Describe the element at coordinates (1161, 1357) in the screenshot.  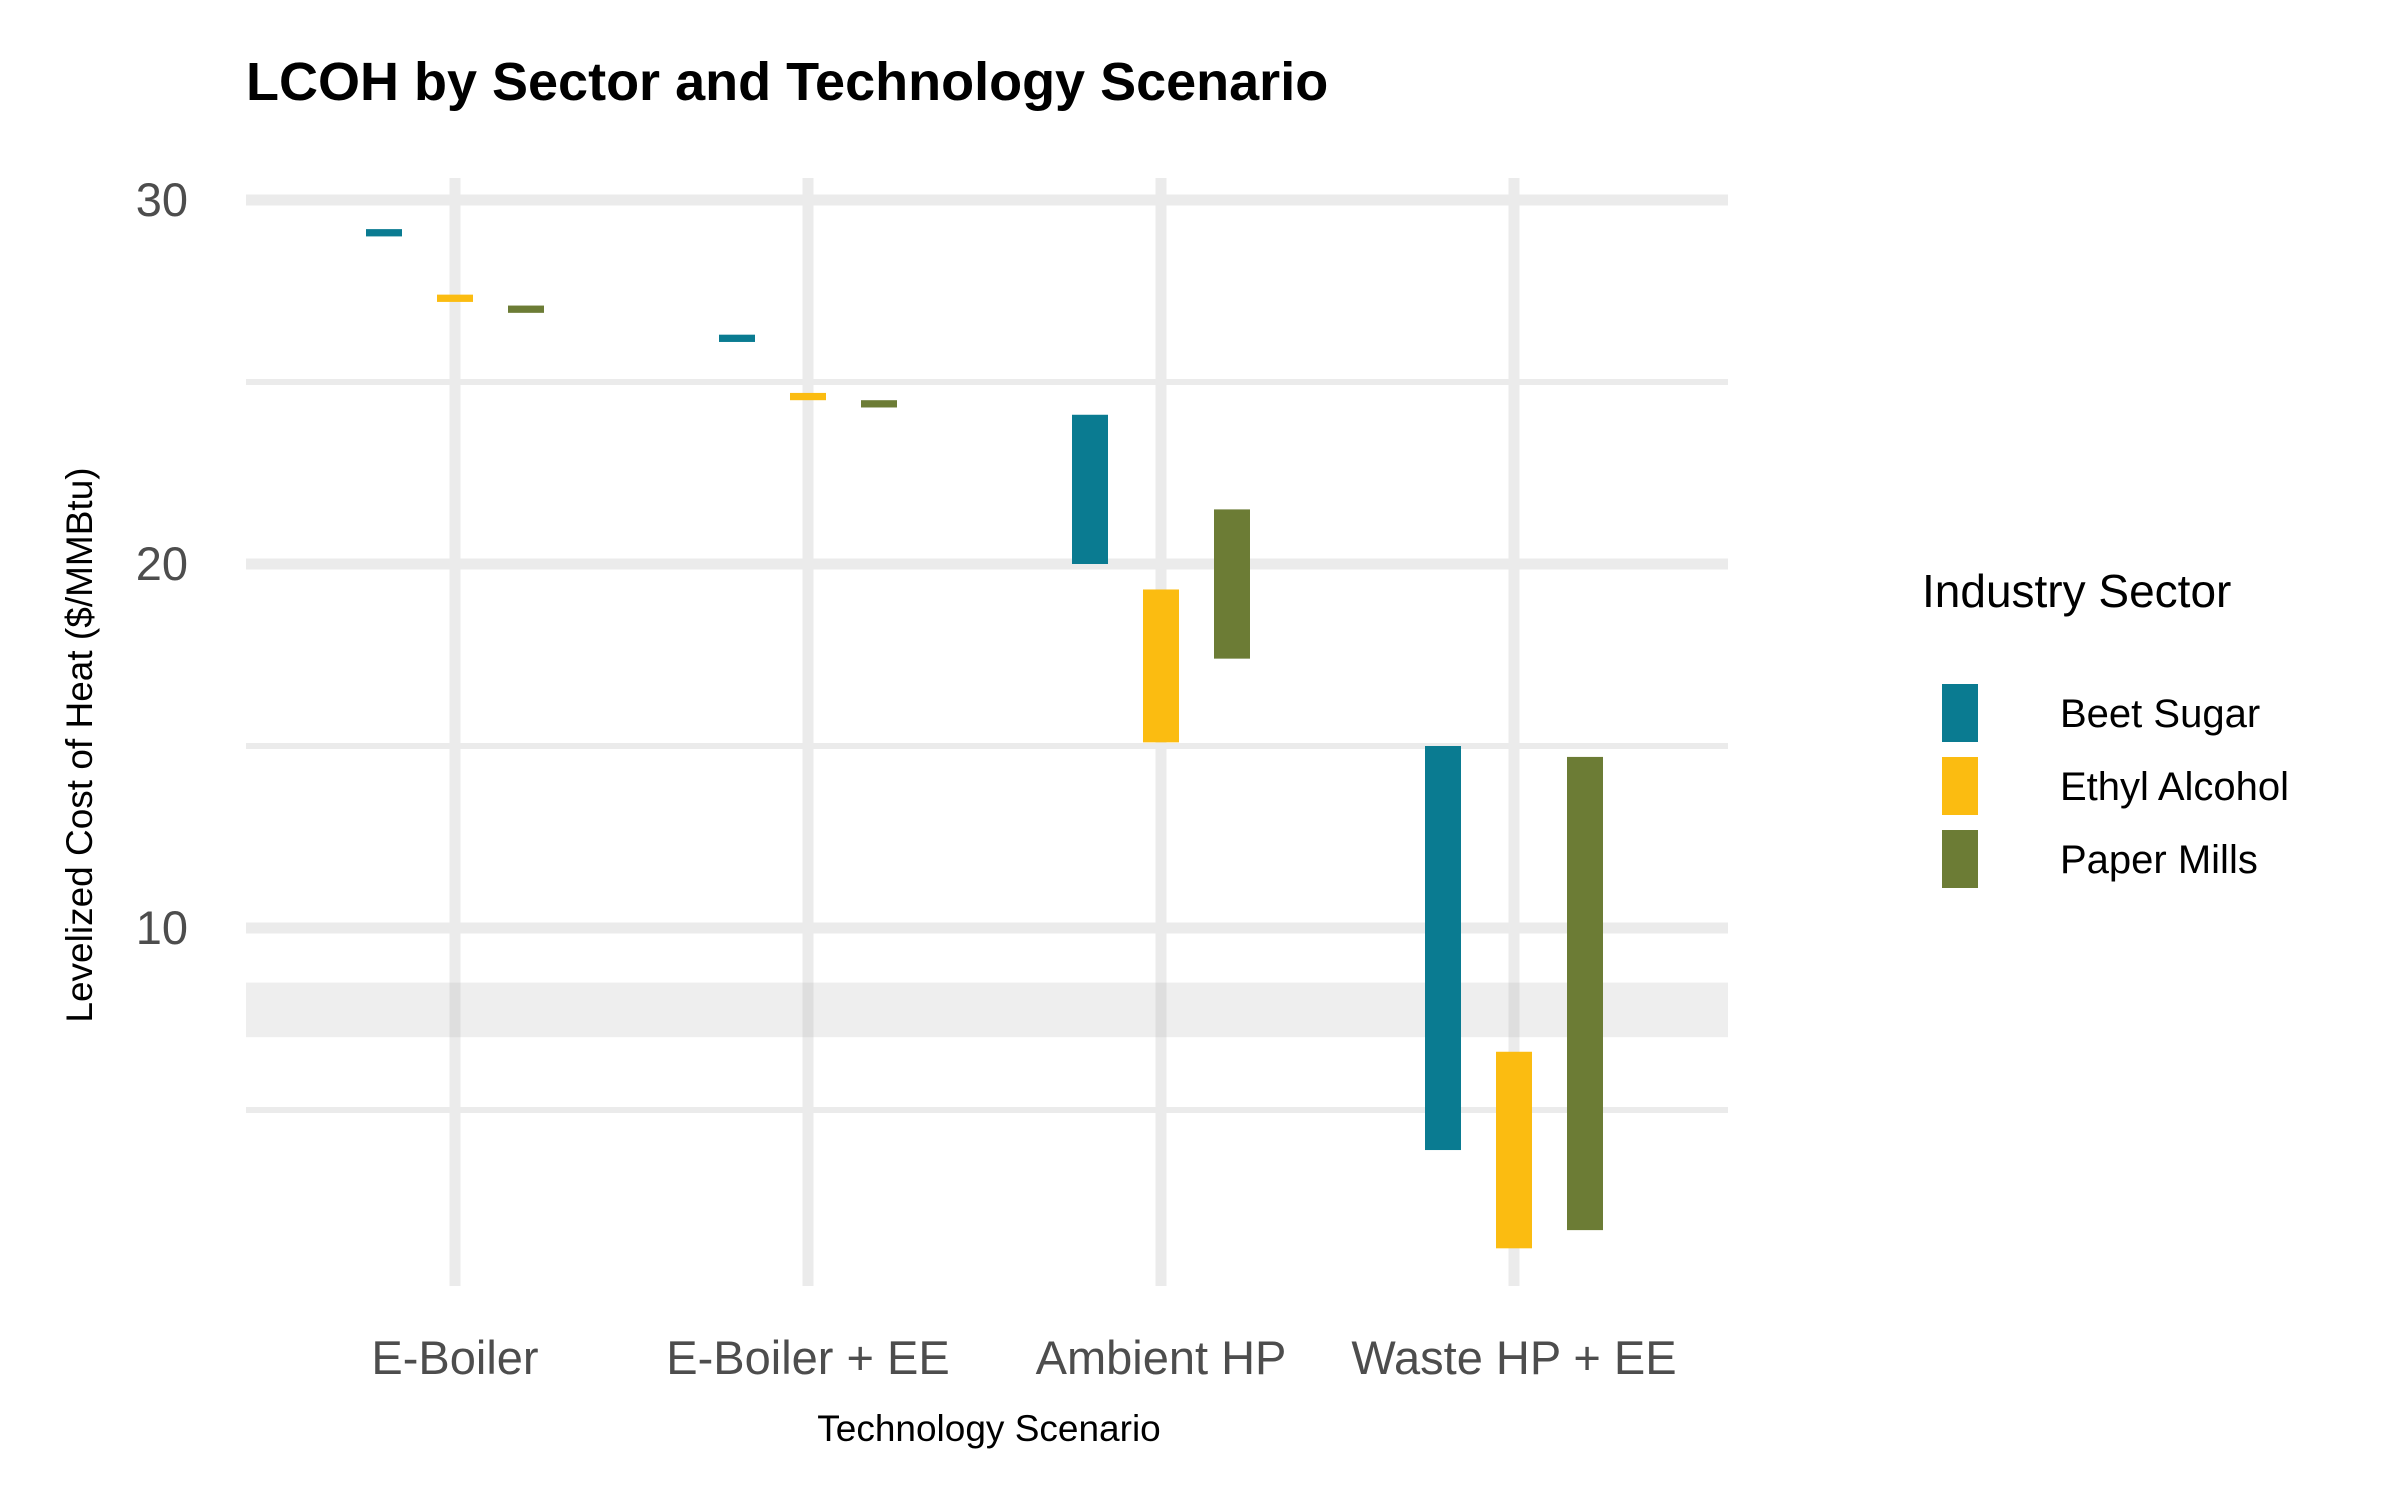
I see `x-tick-label: Ambient HP` at that location.